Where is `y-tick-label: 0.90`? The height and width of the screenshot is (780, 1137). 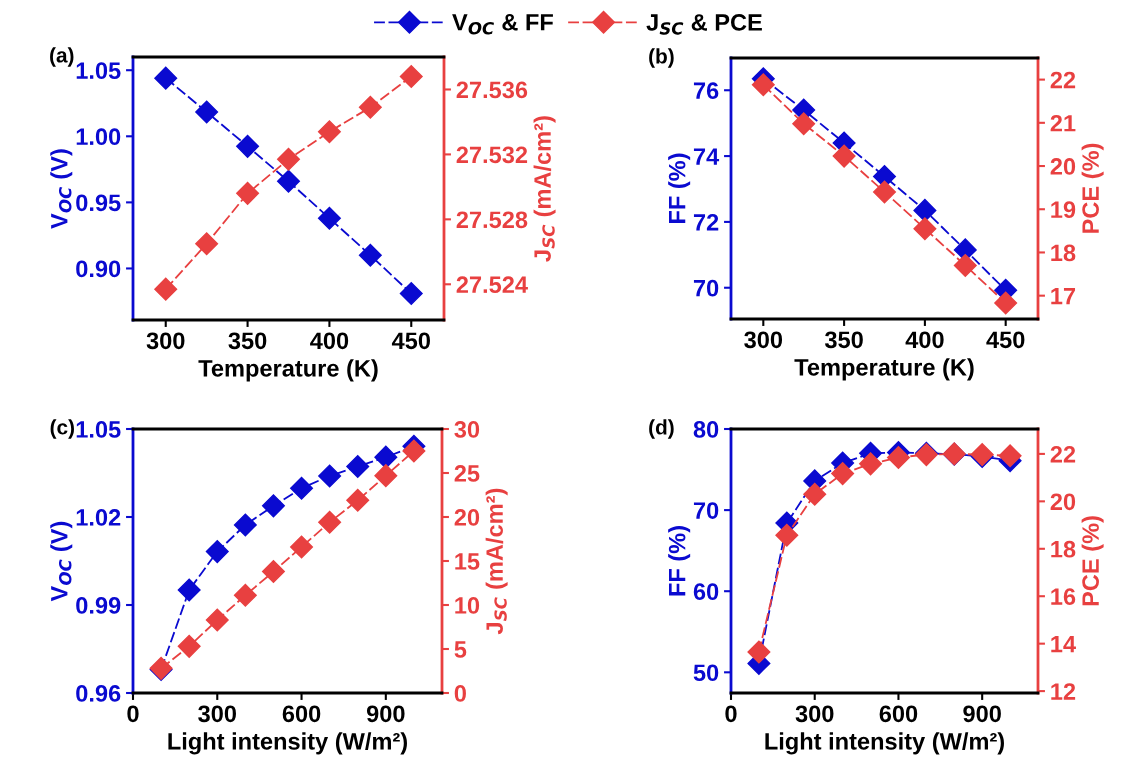
y-tick-label: 0.90 is located at coordinates (98, 269).